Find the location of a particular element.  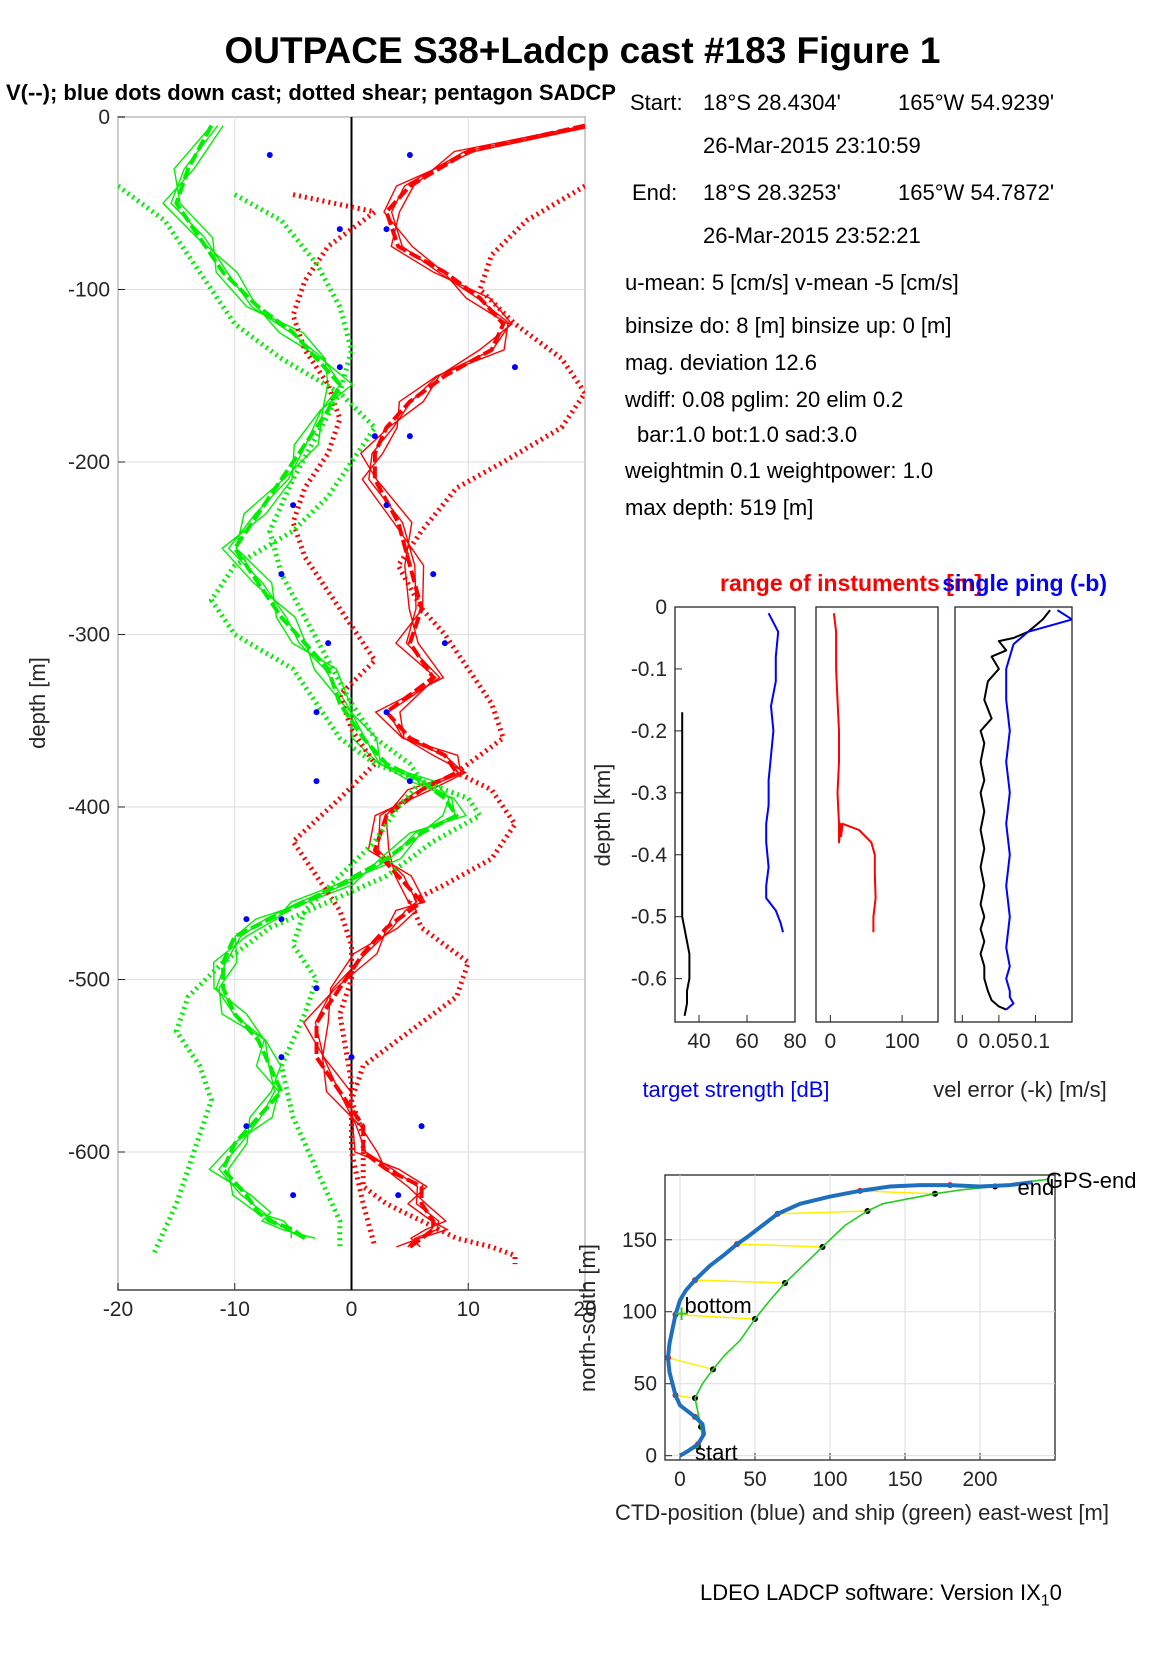

software-version: LDEO LADCP software: Version IX10 is located at coordinates (881, 1595).